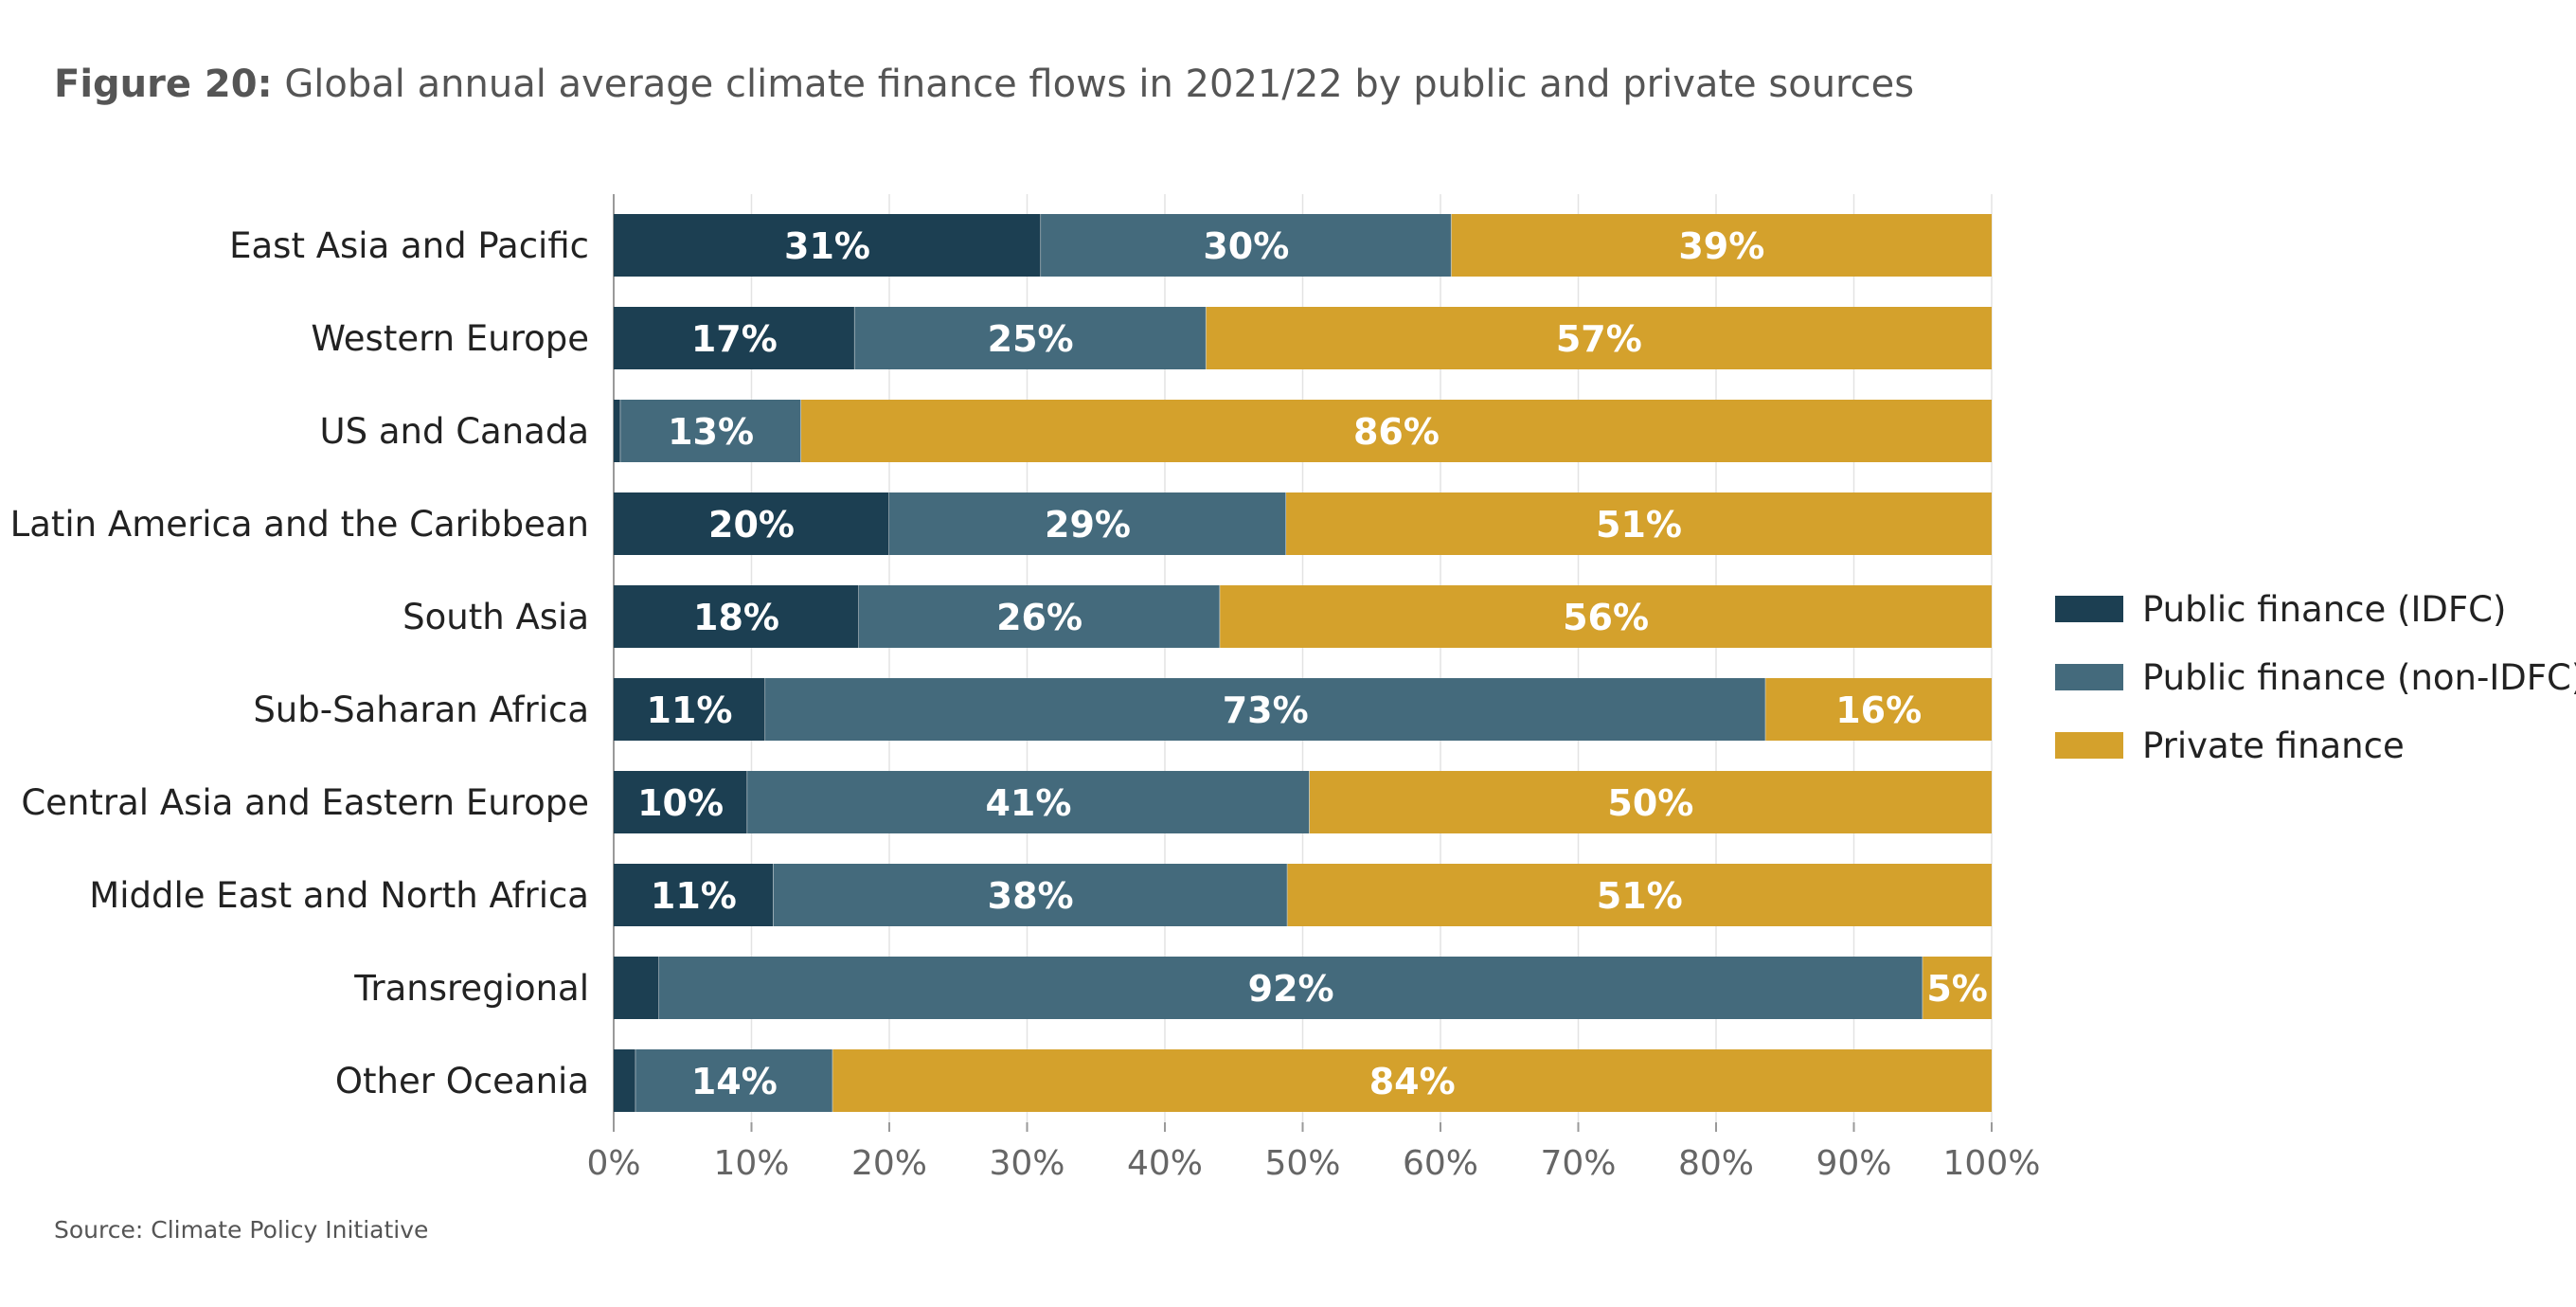  What do you see at coordinates (2273, 745) in the screenshot?
I see `legend-label: Private finance` at bounding box center [2273, 745].